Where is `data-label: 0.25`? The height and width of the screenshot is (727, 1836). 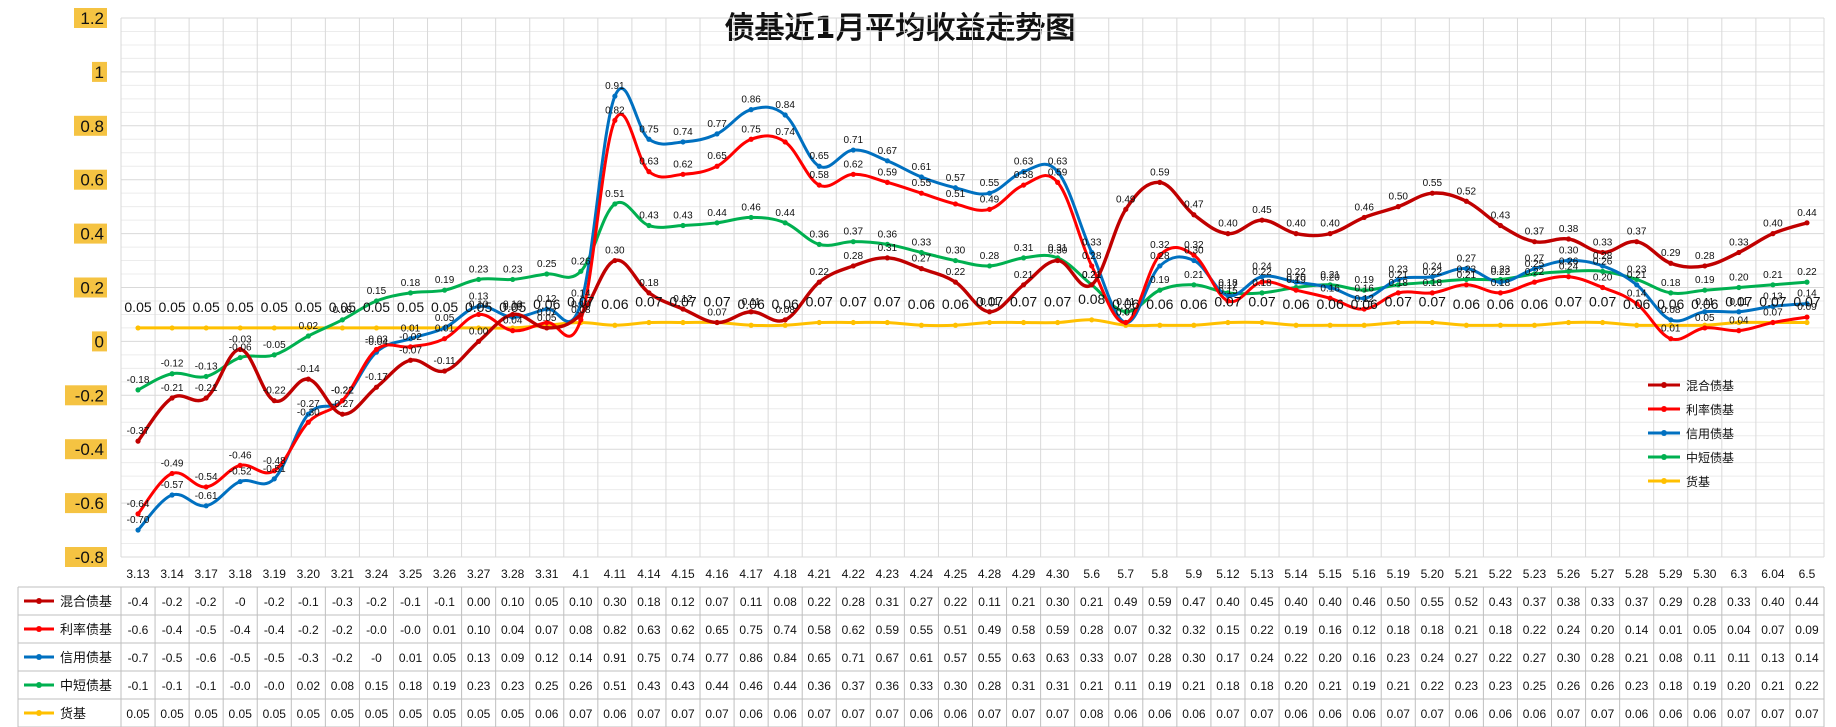
data-label: 0.25 is located at coordinates (1535, 264).